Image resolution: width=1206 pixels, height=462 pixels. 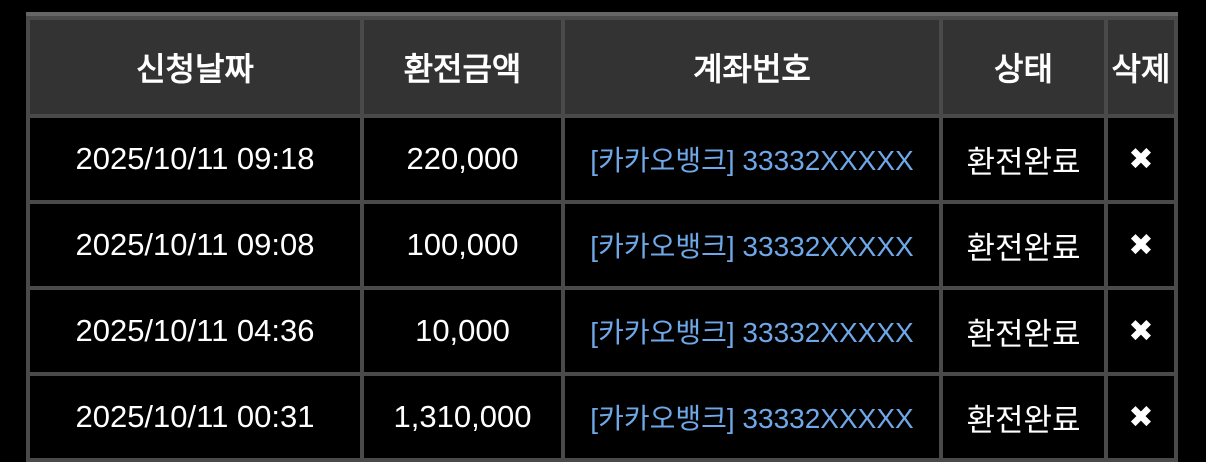 What do you see at coordinates (462, 331) in the screenshot?
I see `cell-amount: 10,000` at bounding box center [462, 331].